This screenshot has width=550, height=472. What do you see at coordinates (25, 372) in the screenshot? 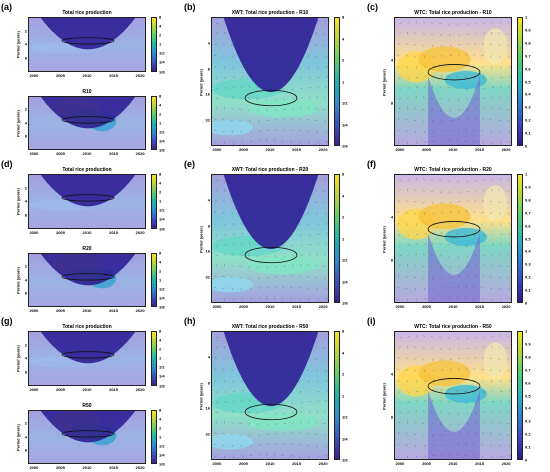
I see `y-tick-label: 8` at bounding box center [25, 372].